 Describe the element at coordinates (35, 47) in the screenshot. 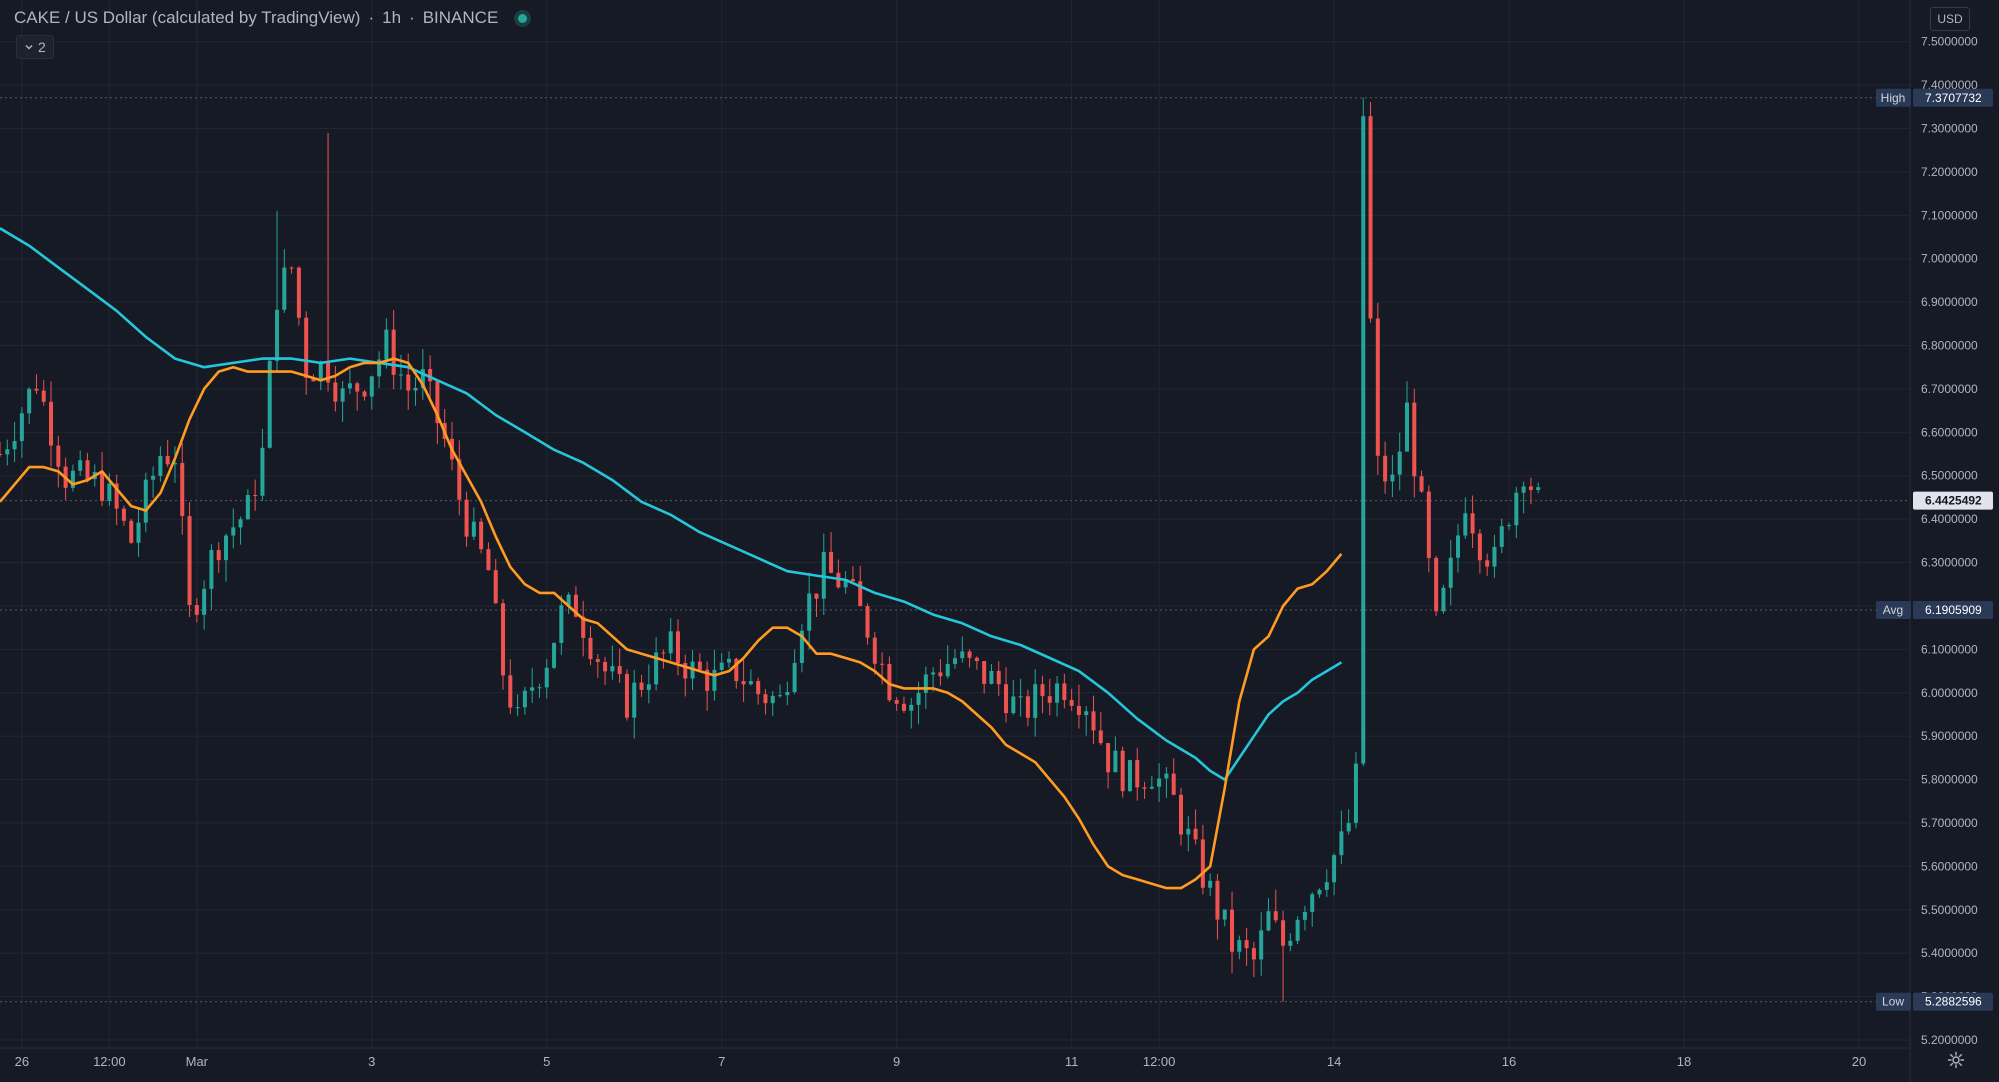

I see `indicators-toggle-button: 2` at that location.